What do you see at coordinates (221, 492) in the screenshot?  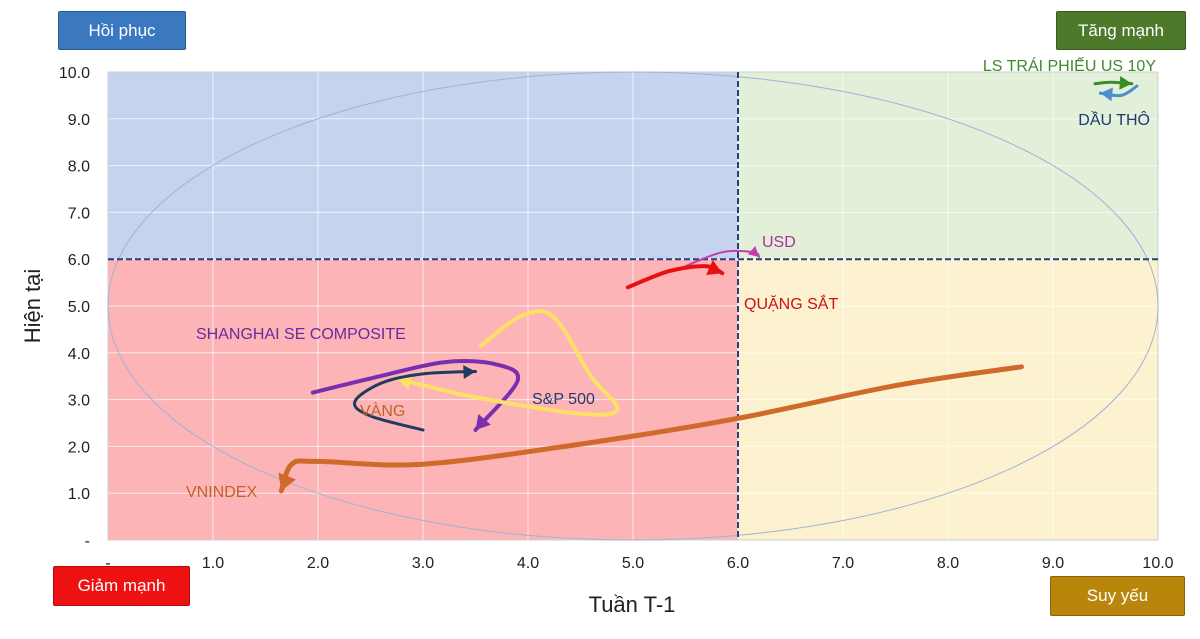 I see `series-label-vnindex: VNINDEX` at bounding box center [221, 492].